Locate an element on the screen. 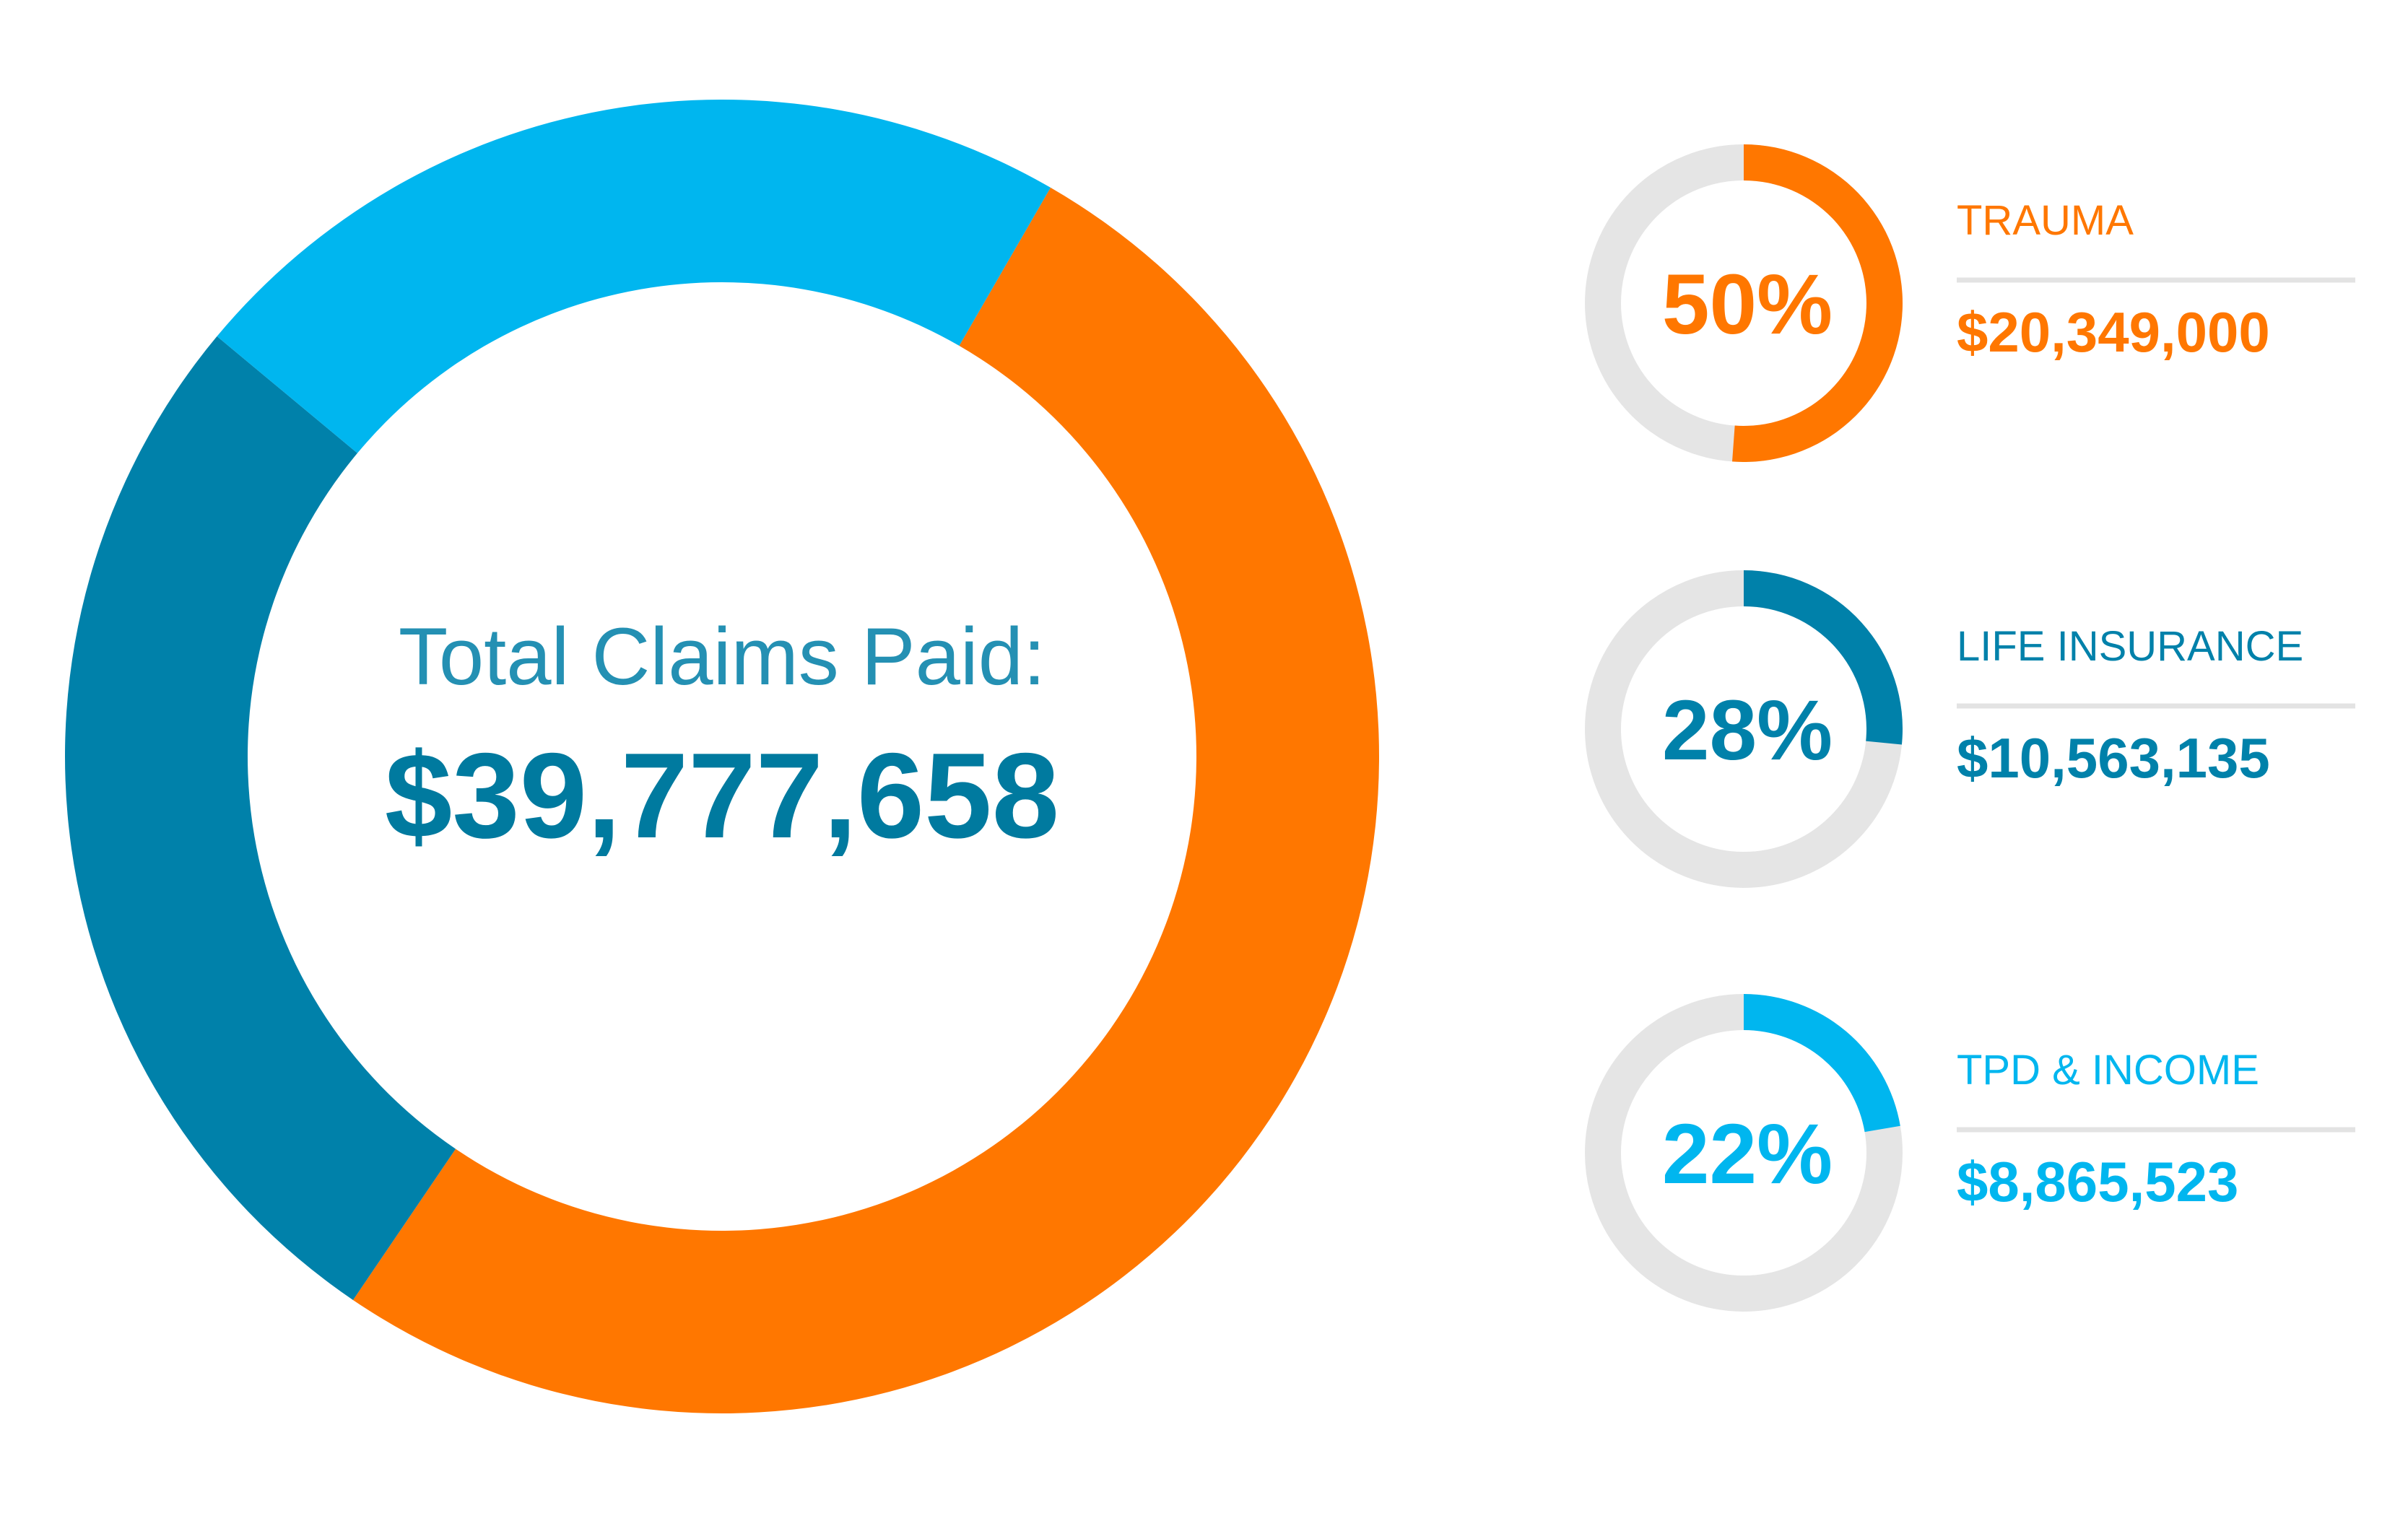 The width and height of the screenshot is (2408, 1513). percent-label: 50% is located at coordinates (1747, 304).